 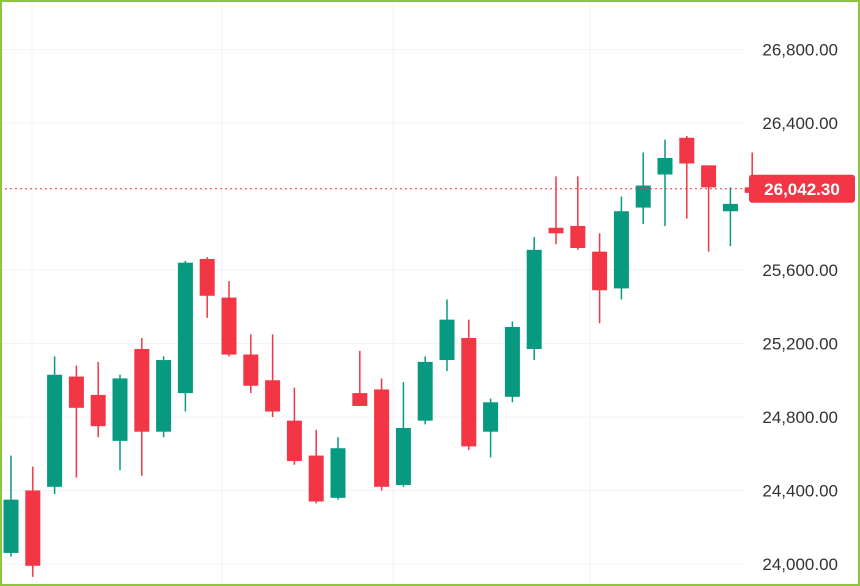 I want to click on y-tick-label: 24,400.00, so click(x=800, y=490).